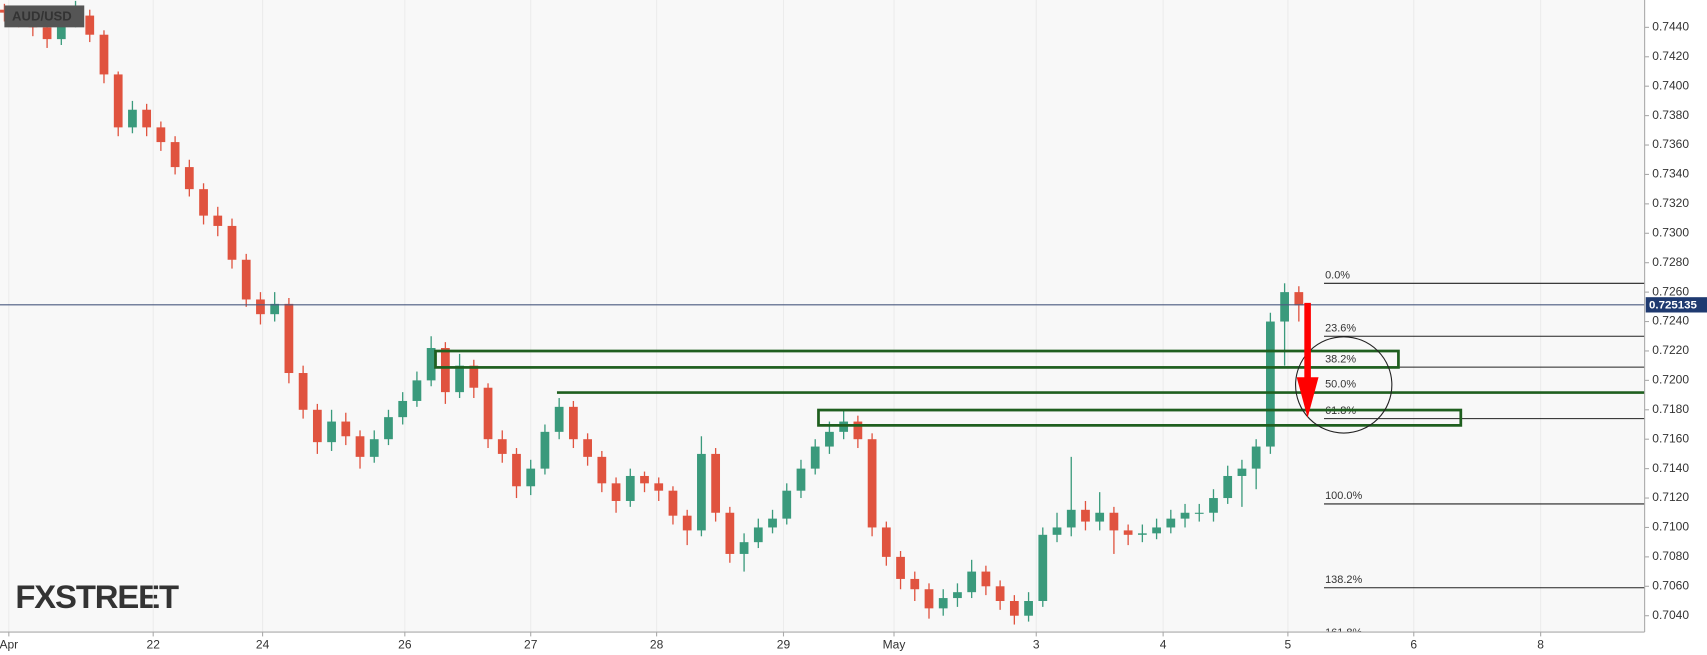  Describe the element at coordinates (1337, 276) in the screenshot. I see `fib-label: 0.0%` at that location.